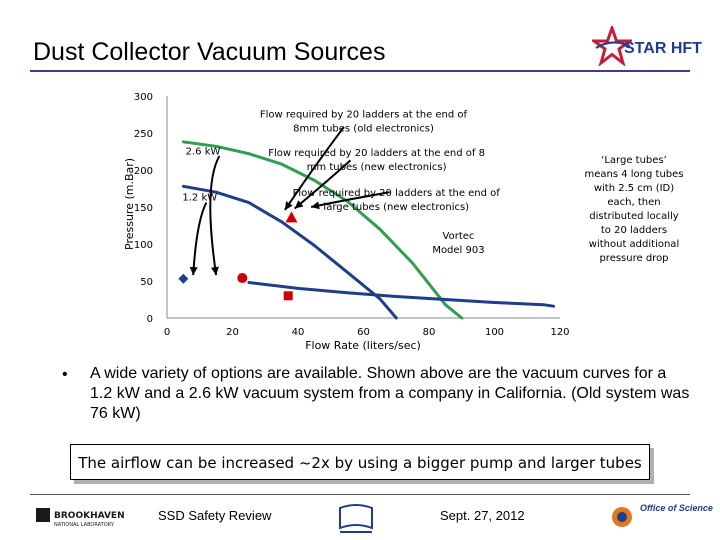 The image size is (720, 540). What do you see at coordinates (143, 245) in the screenshot?
I see `y-tick-label: 100` at bounding box center [143, 245].